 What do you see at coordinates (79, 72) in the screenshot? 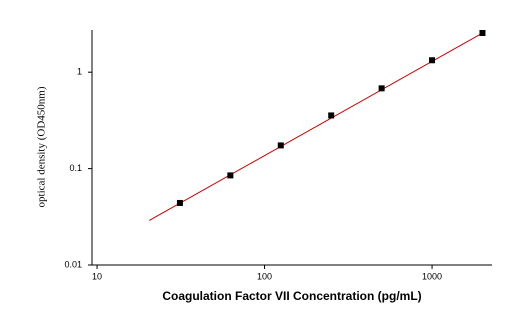
I see `y-tick-label: 1` at bounding box center [79, 72].